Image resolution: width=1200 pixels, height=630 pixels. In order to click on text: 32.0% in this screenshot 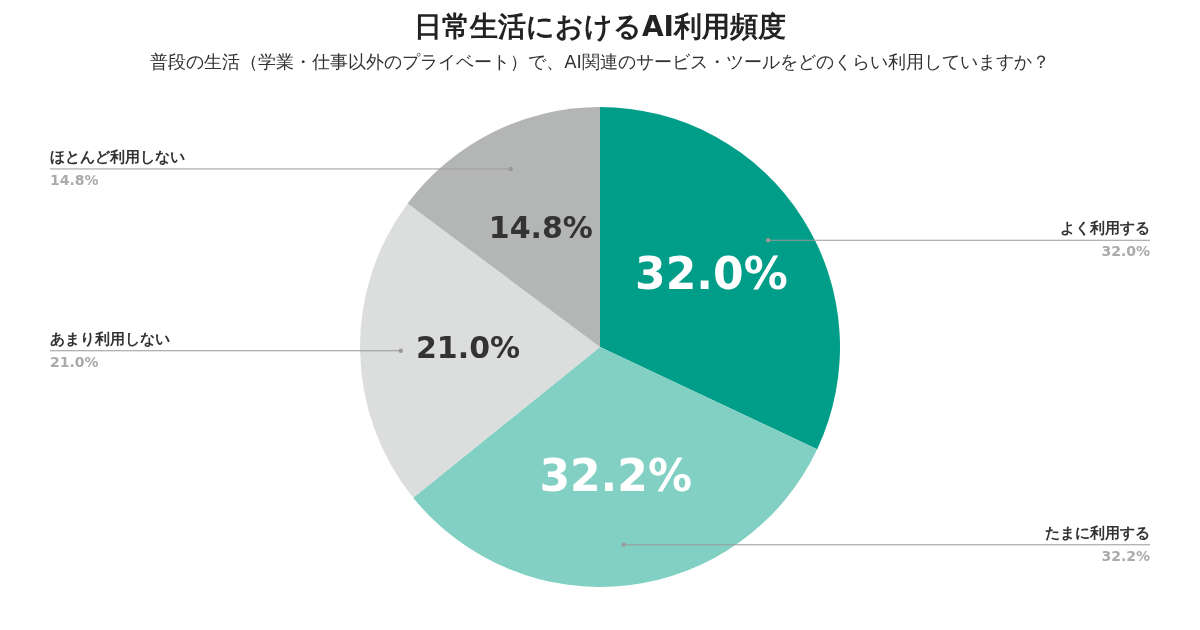, I will do `click(1125, 251)`.